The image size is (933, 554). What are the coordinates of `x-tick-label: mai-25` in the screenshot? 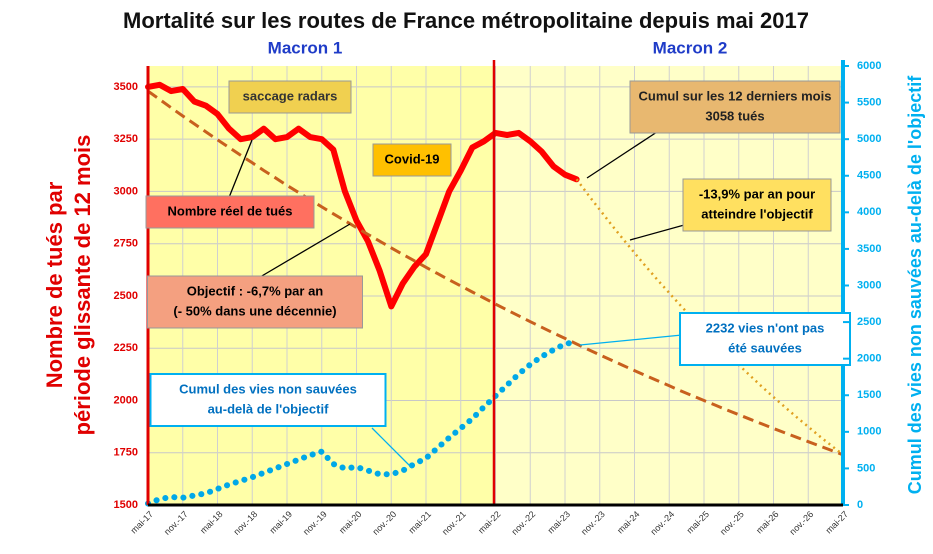 It's located at (698, 522).